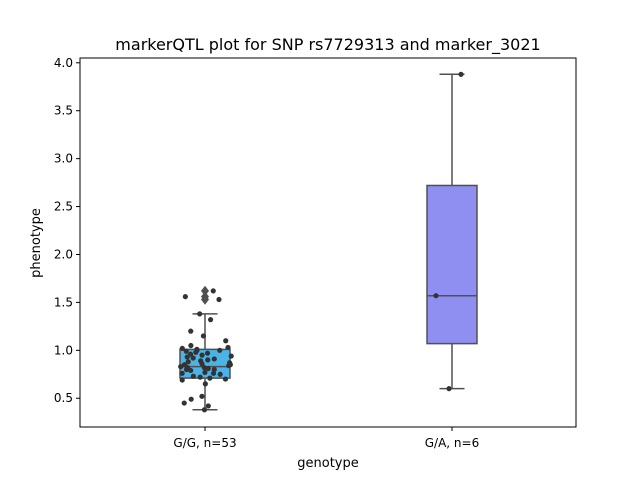 The height and width of the screenshot is (480, 640). What do you see at coordinates (67, 230) in the screenshot?
I see `y-axis: 0.5 1.0 1.5 2.0 2.5 3.0 3.5 4.0` at bounding box center [67, 230].